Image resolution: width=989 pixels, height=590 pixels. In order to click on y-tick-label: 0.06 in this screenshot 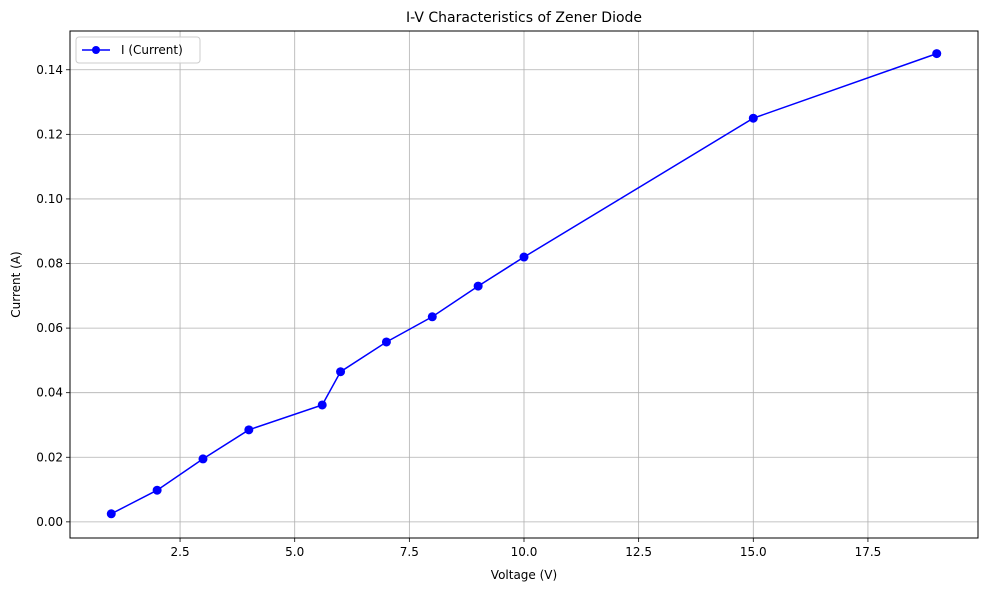, I will do `click(49, 328)`.